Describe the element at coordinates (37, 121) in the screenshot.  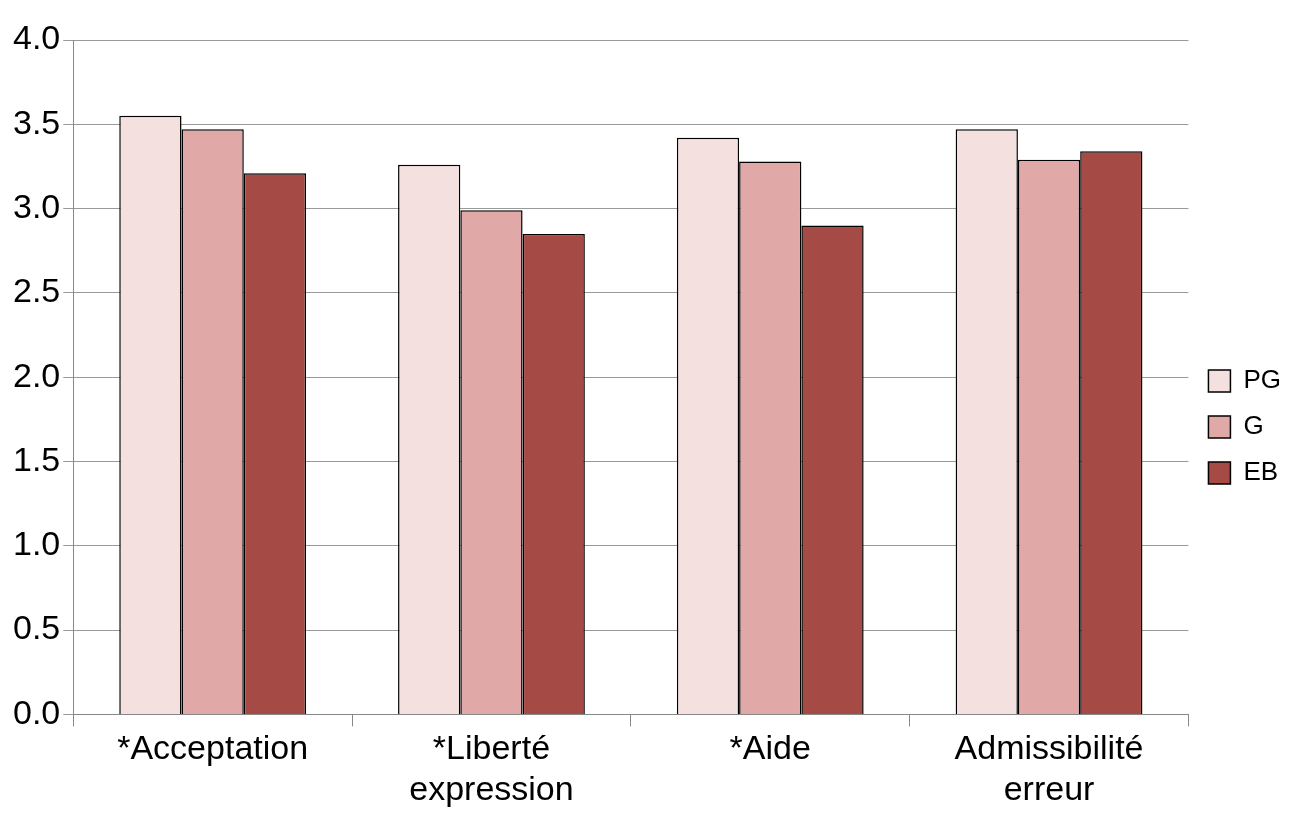
I see `y-tick-label: 3.5` at that location.